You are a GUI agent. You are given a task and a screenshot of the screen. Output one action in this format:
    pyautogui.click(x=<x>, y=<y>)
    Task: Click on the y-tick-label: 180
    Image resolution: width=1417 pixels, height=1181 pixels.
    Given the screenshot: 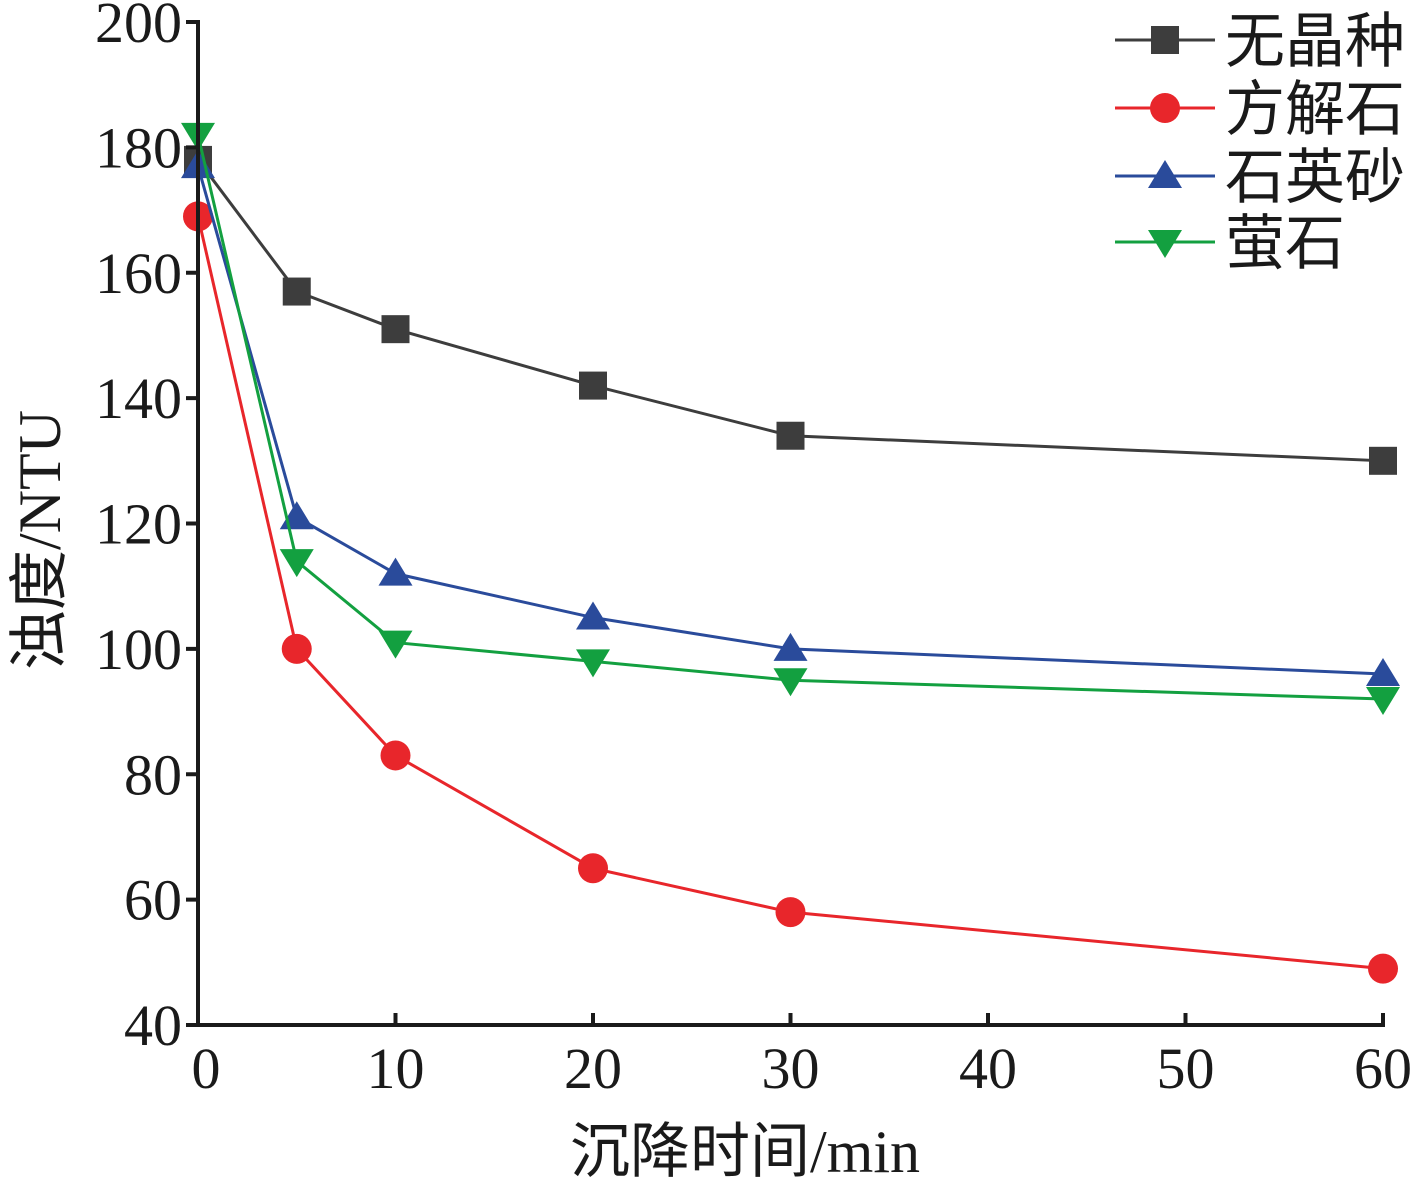 What is the action you would take?
    pyautogui.click(x=138, y=147)
    